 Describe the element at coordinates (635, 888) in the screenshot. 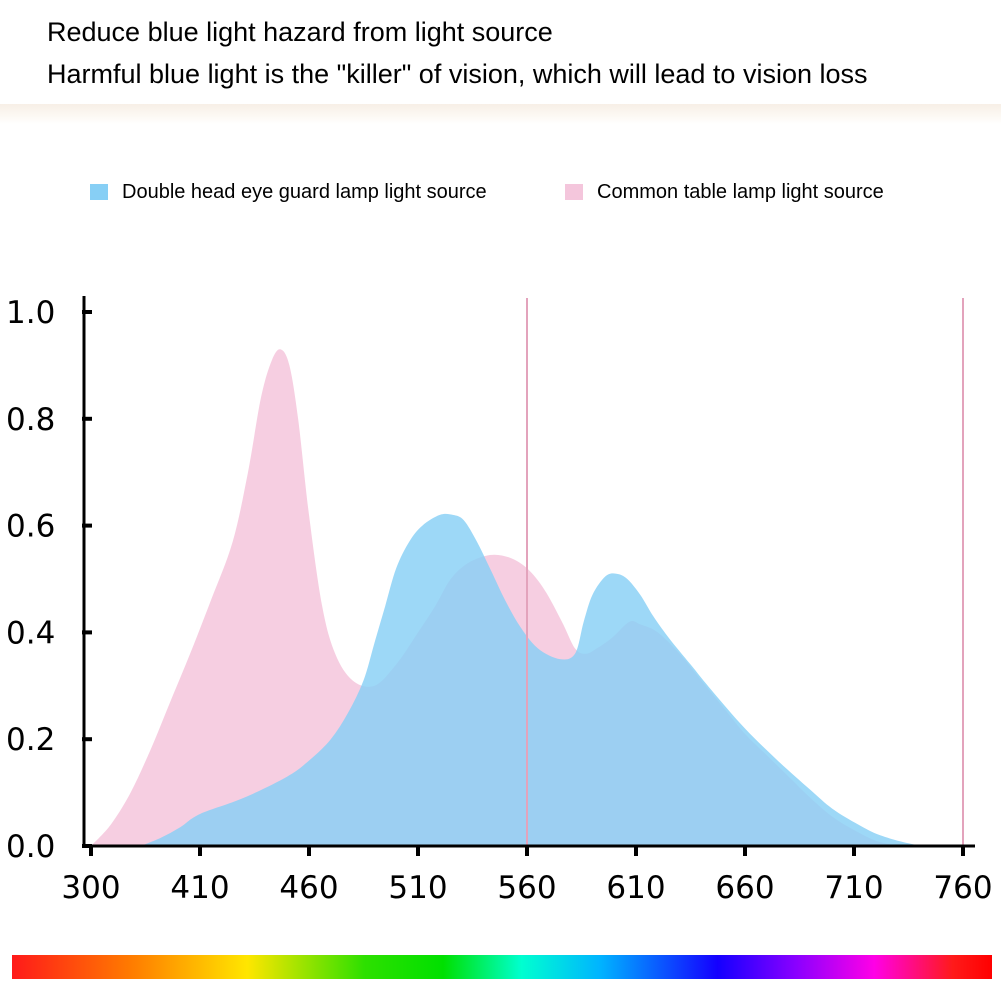

I see `x-tick-label: 610` at that location.